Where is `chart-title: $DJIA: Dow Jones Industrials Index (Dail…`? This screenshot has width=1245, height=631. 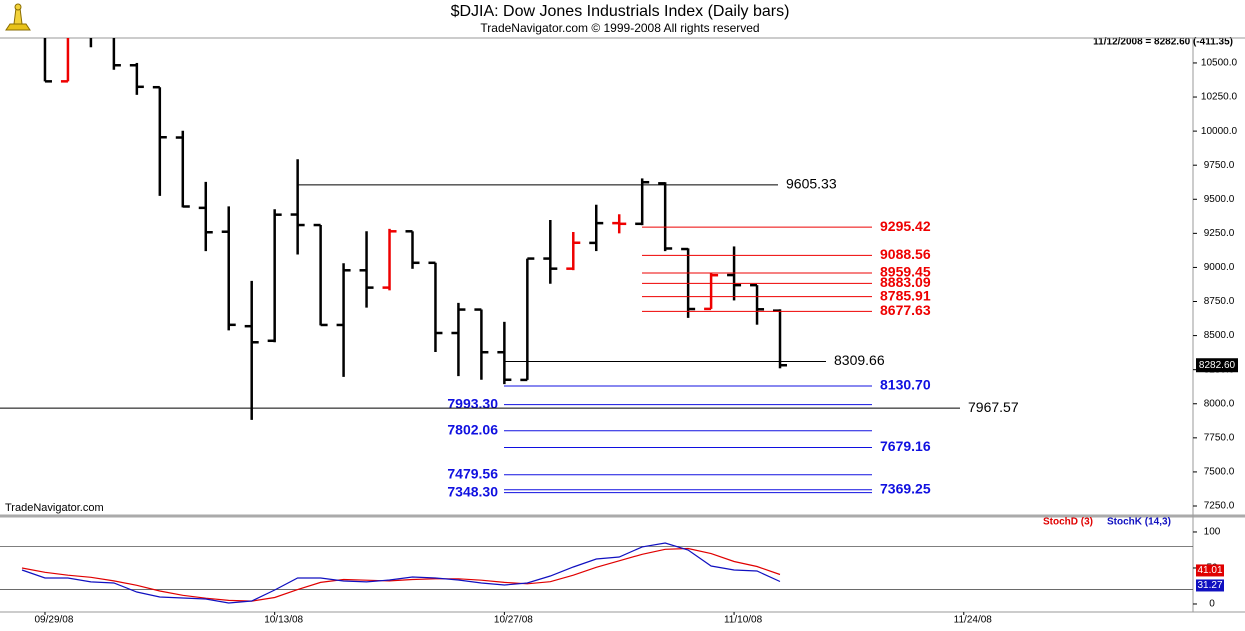 chart-title: $DJIA: Dow Jones Industrials Index (Dail… is located at coordinates (620, 11).